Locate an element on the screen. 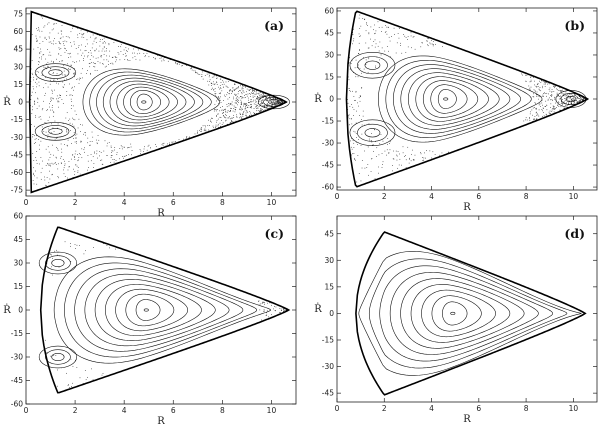 The height and width of the screenshot is (427, 609). panel-label: (b) is located at coordinates (574, 25).